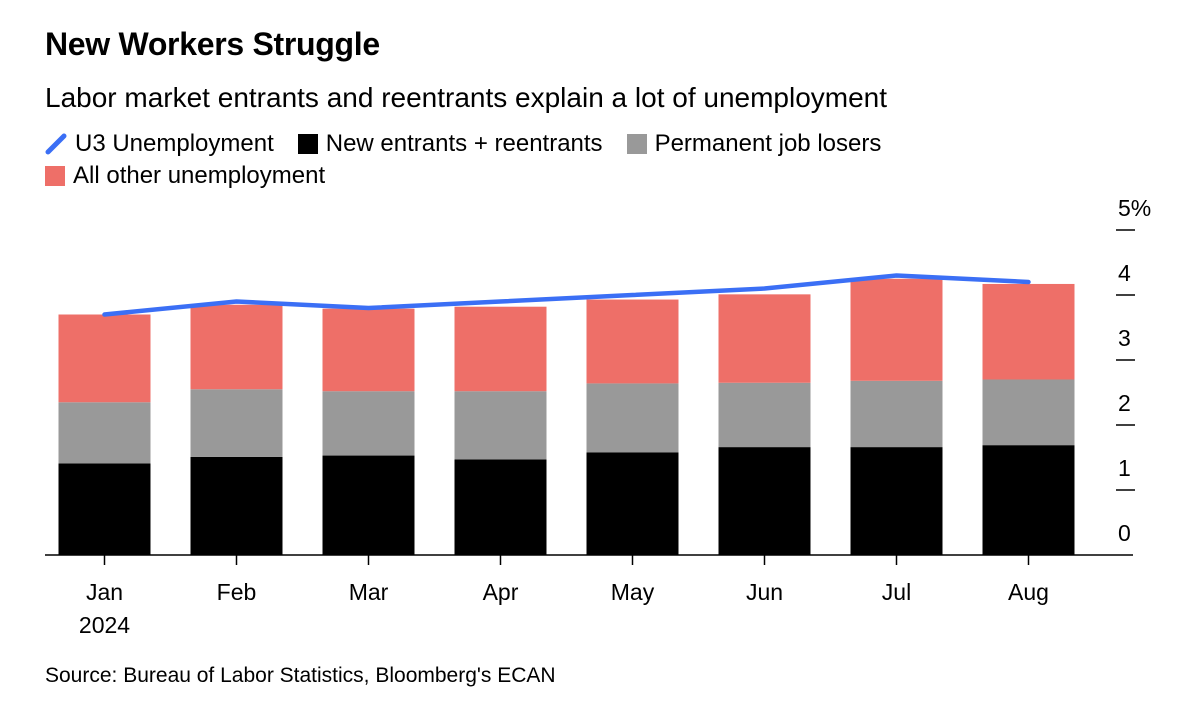 The height and width of the screenshot is (722, 1184). I want to click on bar-entrants-jun, so click(764, 501).